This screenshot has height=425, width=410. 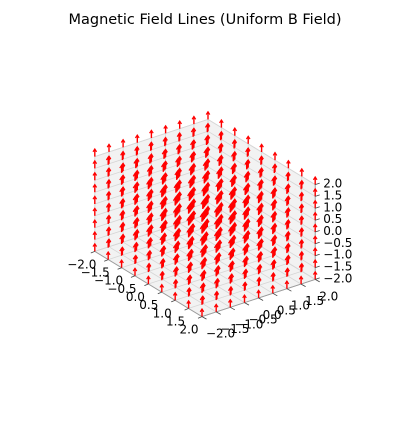 I want to click on y-tick-label: −1.5, so click(x=234, y=329).